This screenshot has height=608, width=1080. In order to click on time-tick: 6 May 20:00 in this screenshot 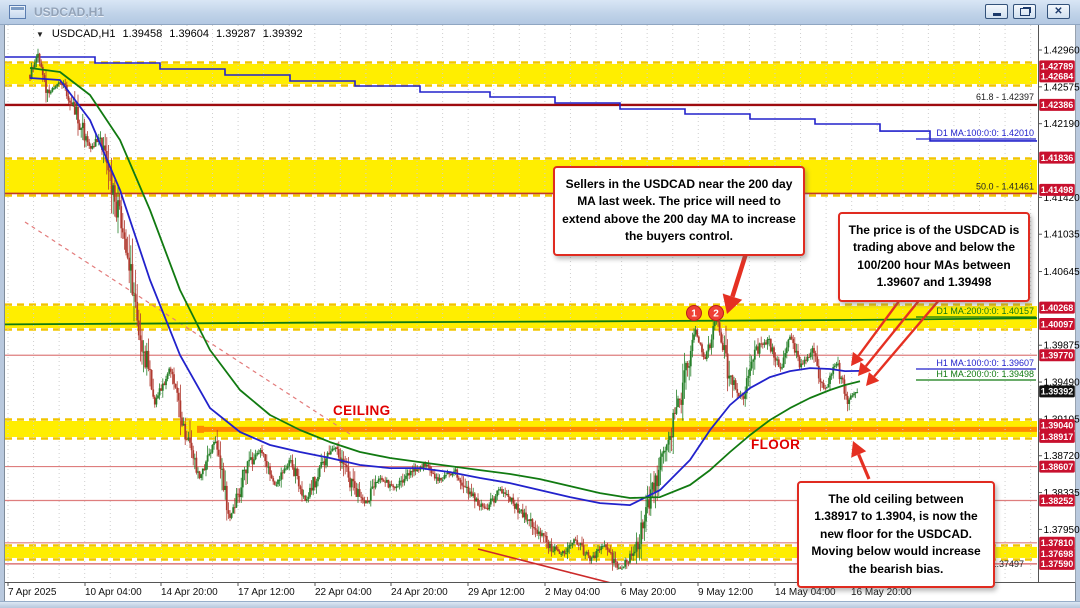, I will do `click(648, 592)`.